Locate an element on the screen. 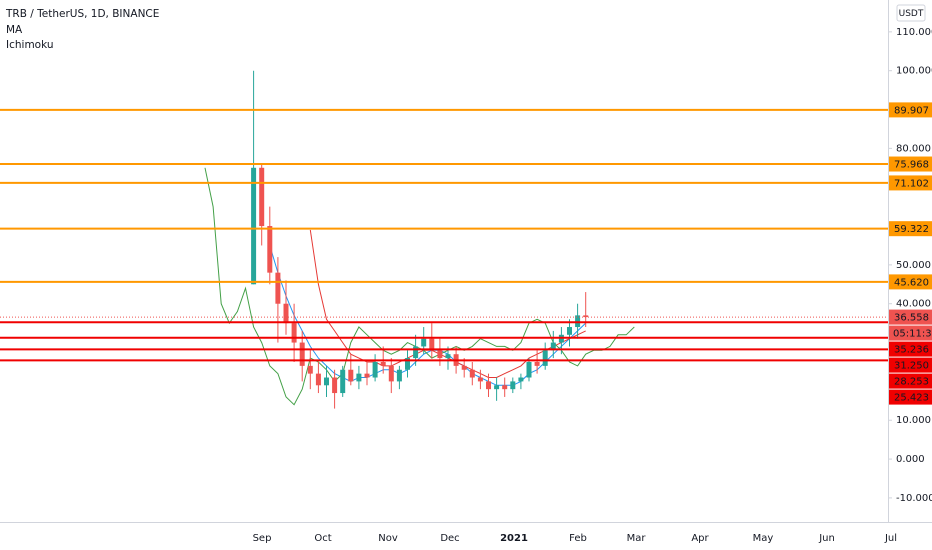 This screenshot has height=550, width=932. y-tick-label: 80.000 is located at coordinates (913, 148).